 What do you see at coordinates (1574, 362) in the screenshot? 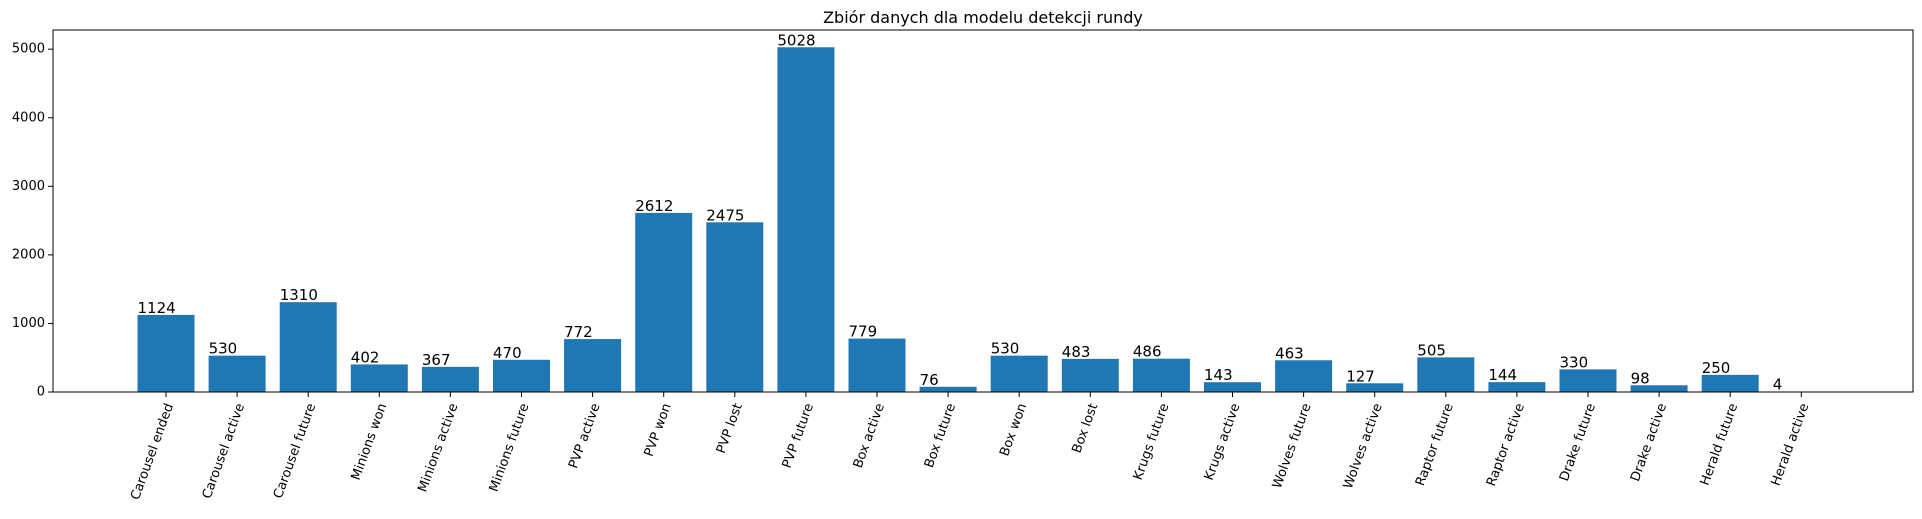
I see `data-label-20: 330` at bounding box center [1574, 362].